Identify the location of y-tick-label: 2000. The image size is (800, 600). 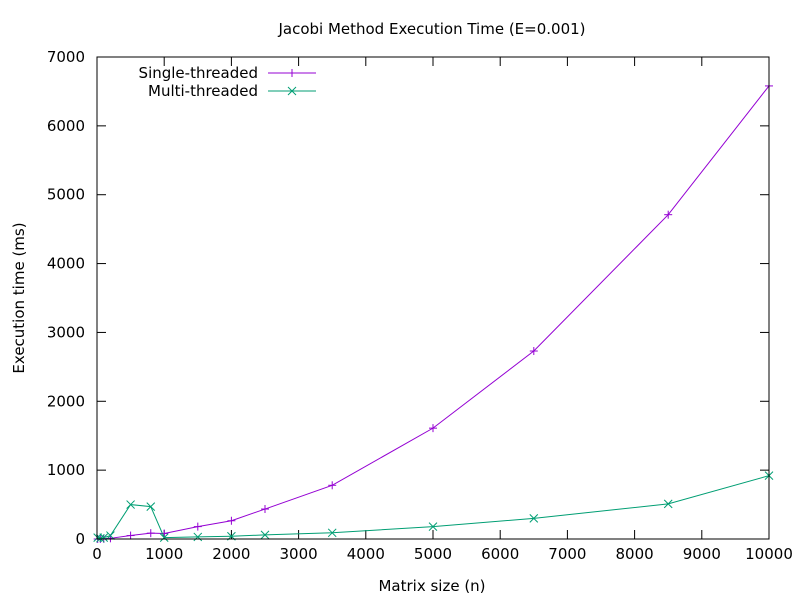
(66, 401).